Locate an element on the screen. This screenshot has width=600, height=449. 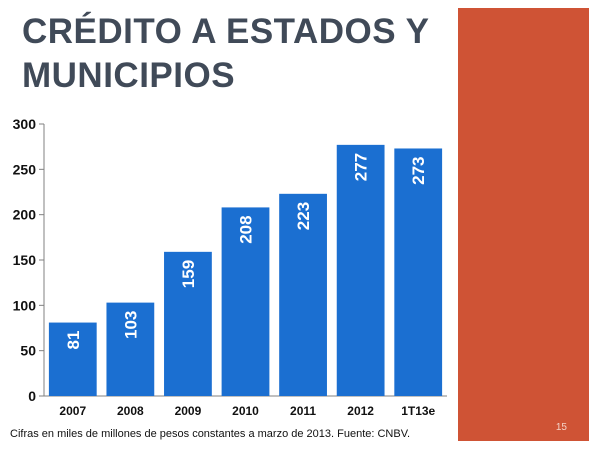
y-tick-label: 300 is located at coordinates (25, 124).